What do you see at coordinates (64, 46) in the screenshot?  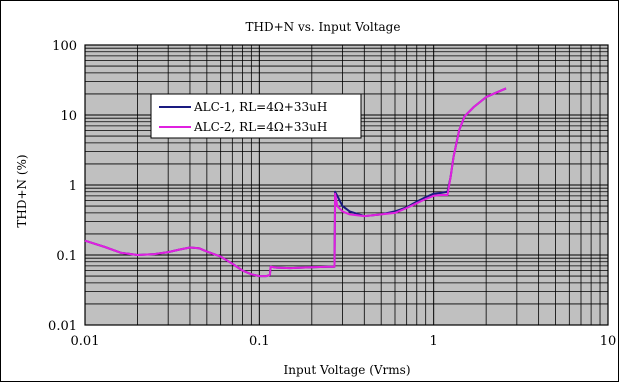 I see `y-tick-label: 100` at bounding box center [64, 46].